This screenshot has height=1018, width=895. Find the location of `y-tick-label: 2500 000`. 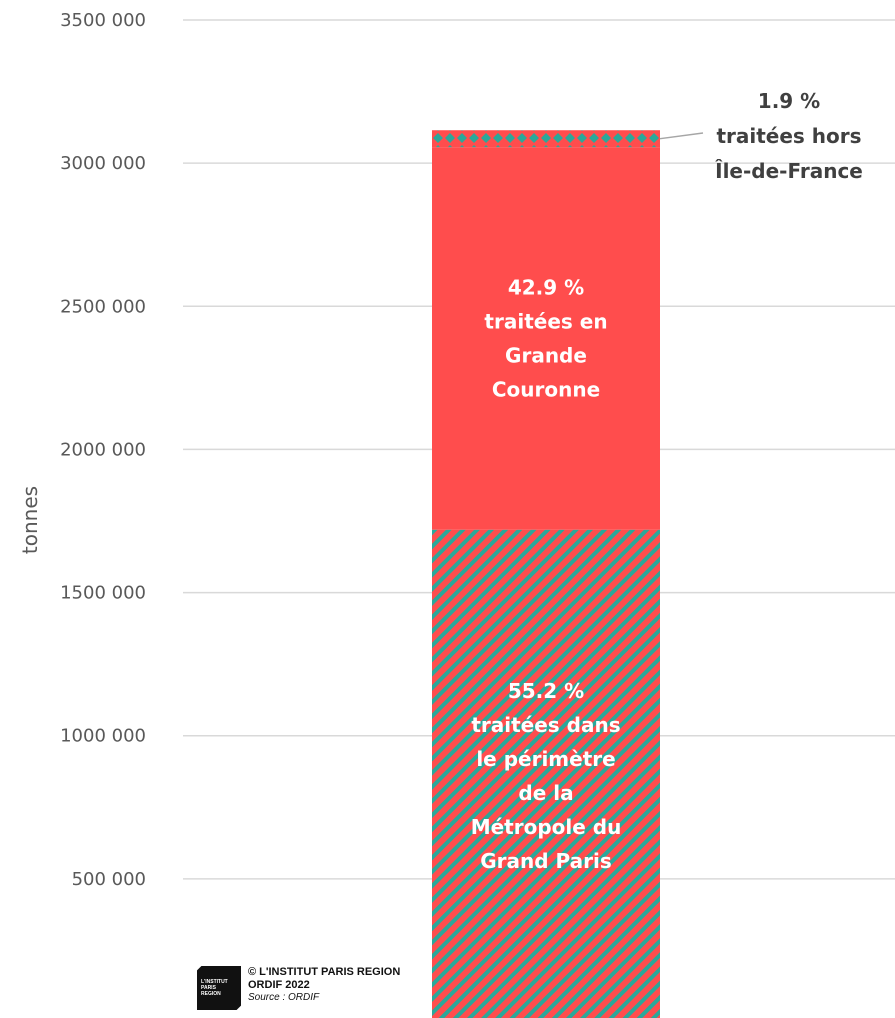

y-tick-label: 2500 000 is located at coordinates (103, 306).